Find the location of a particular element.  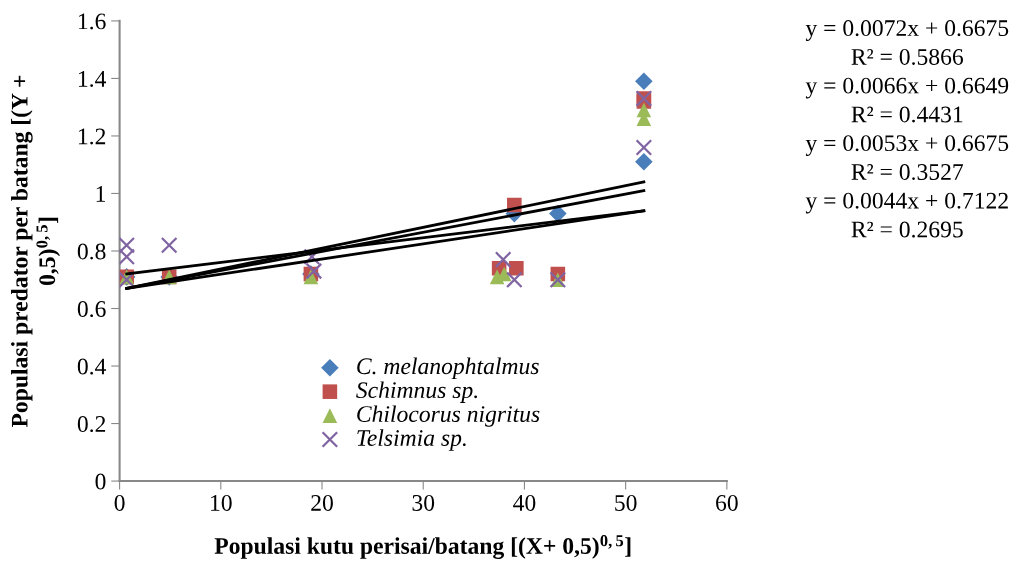

y-tick-label: 0.6 is located at coordinates (91, 309).